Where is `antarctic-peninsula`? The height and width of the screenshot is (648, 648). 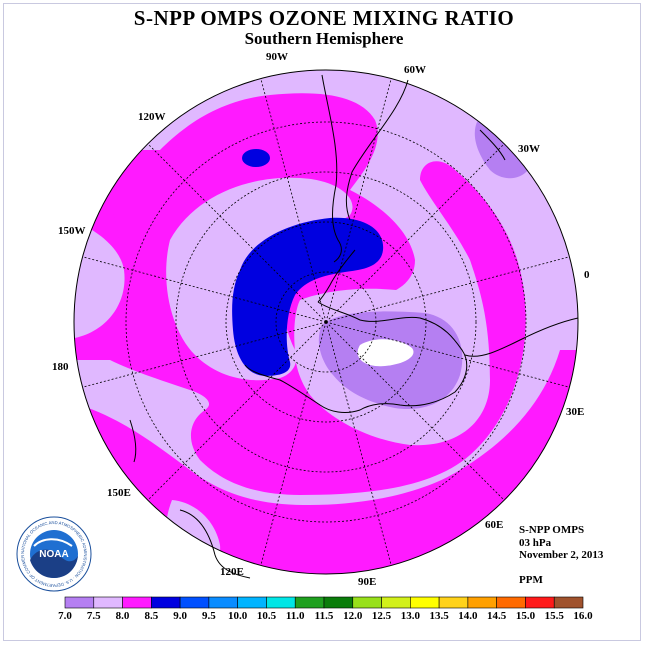 antarctic-peninsula is located at coordinates (336, 276).